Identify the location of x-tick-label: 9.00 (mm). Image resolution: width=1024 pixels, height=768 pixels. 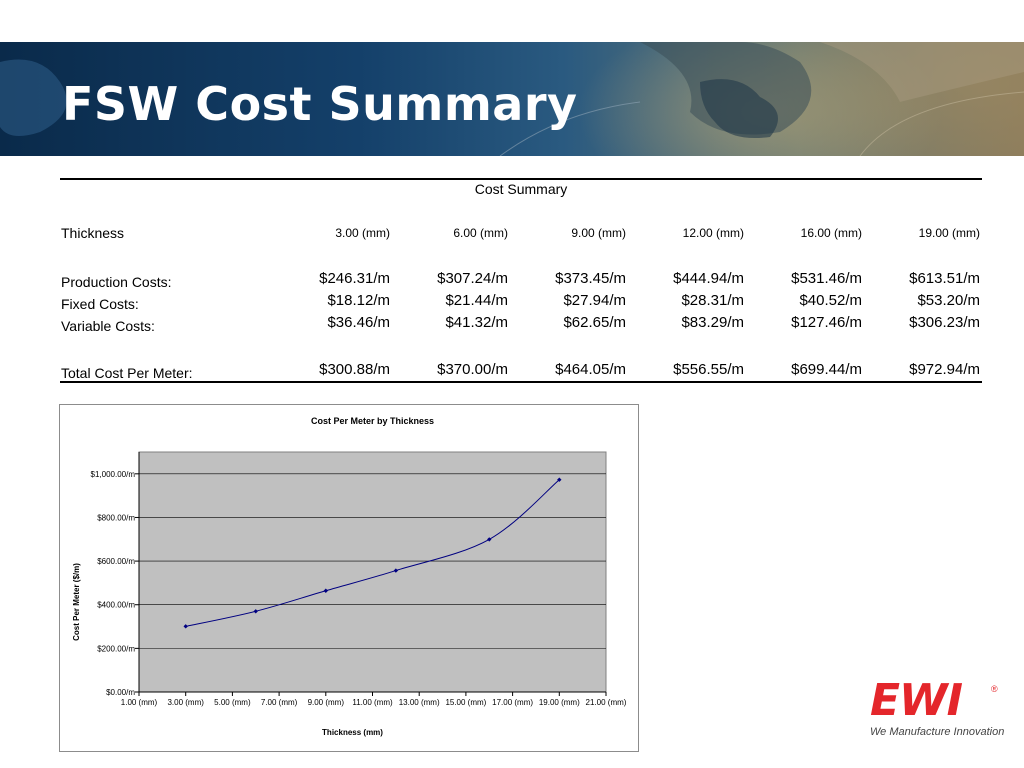
(326, 702).